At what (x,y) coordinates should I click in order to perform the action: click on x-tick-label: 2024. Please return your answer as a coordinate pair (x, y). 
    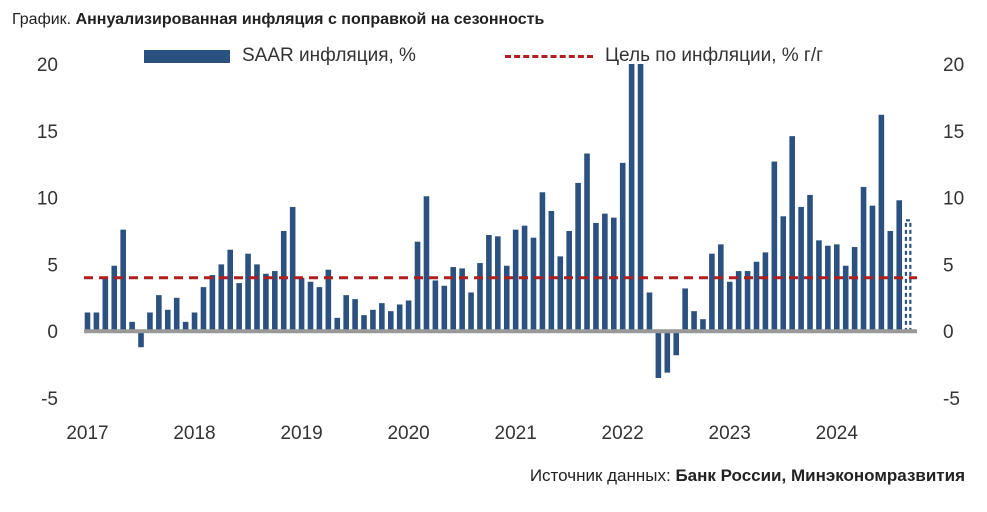
    Looking at the image, I should click on (837, 433).